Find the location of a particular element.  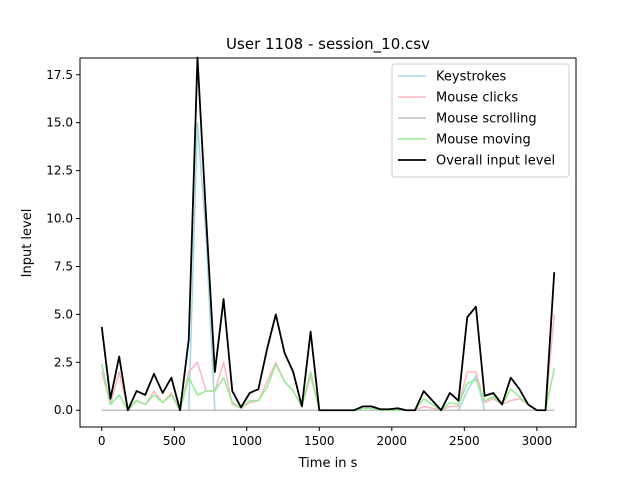

y-axis-label: Input level is located at coordinates (27, 243).